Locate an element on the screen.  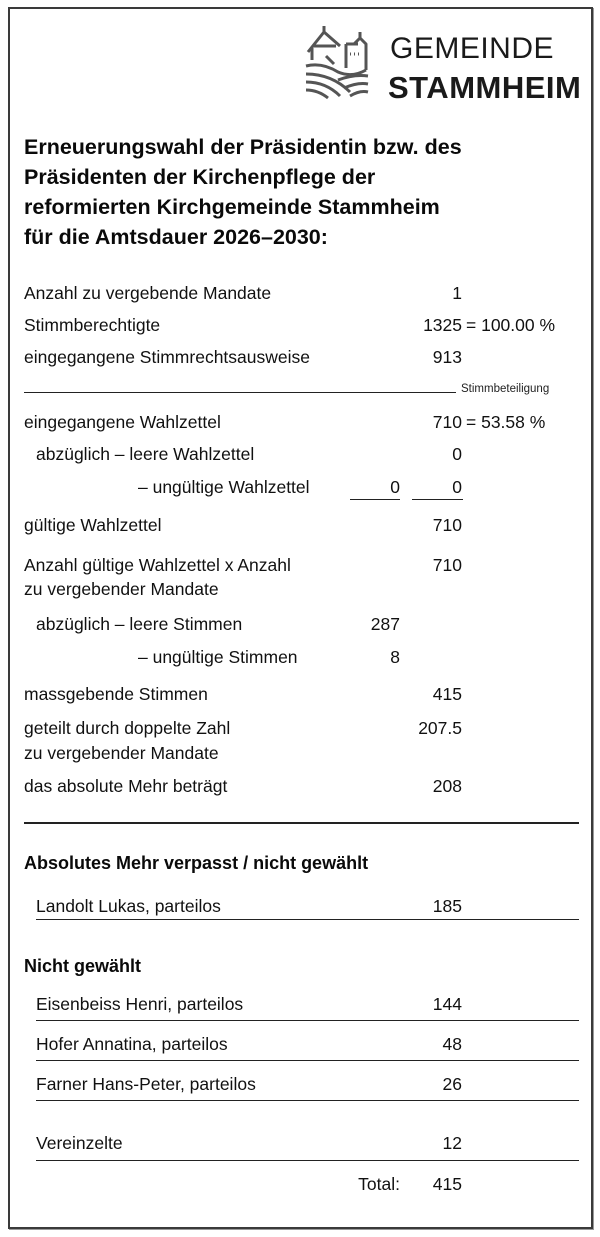
candidate-name: Landolt Lukas, parteilos is located at coordinates (128, 906).